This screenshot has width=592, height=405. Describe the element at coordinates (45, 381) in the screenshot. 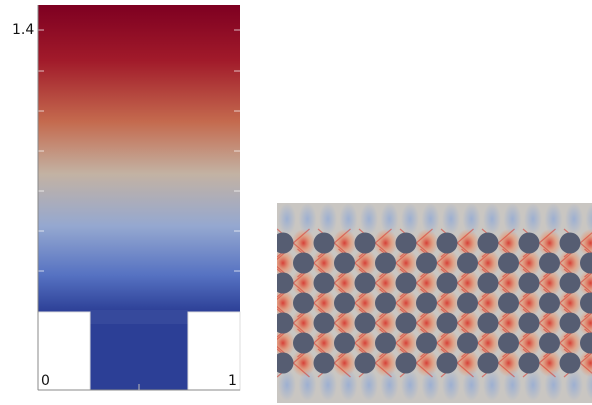

I see `x-label-left: 0` at that location.